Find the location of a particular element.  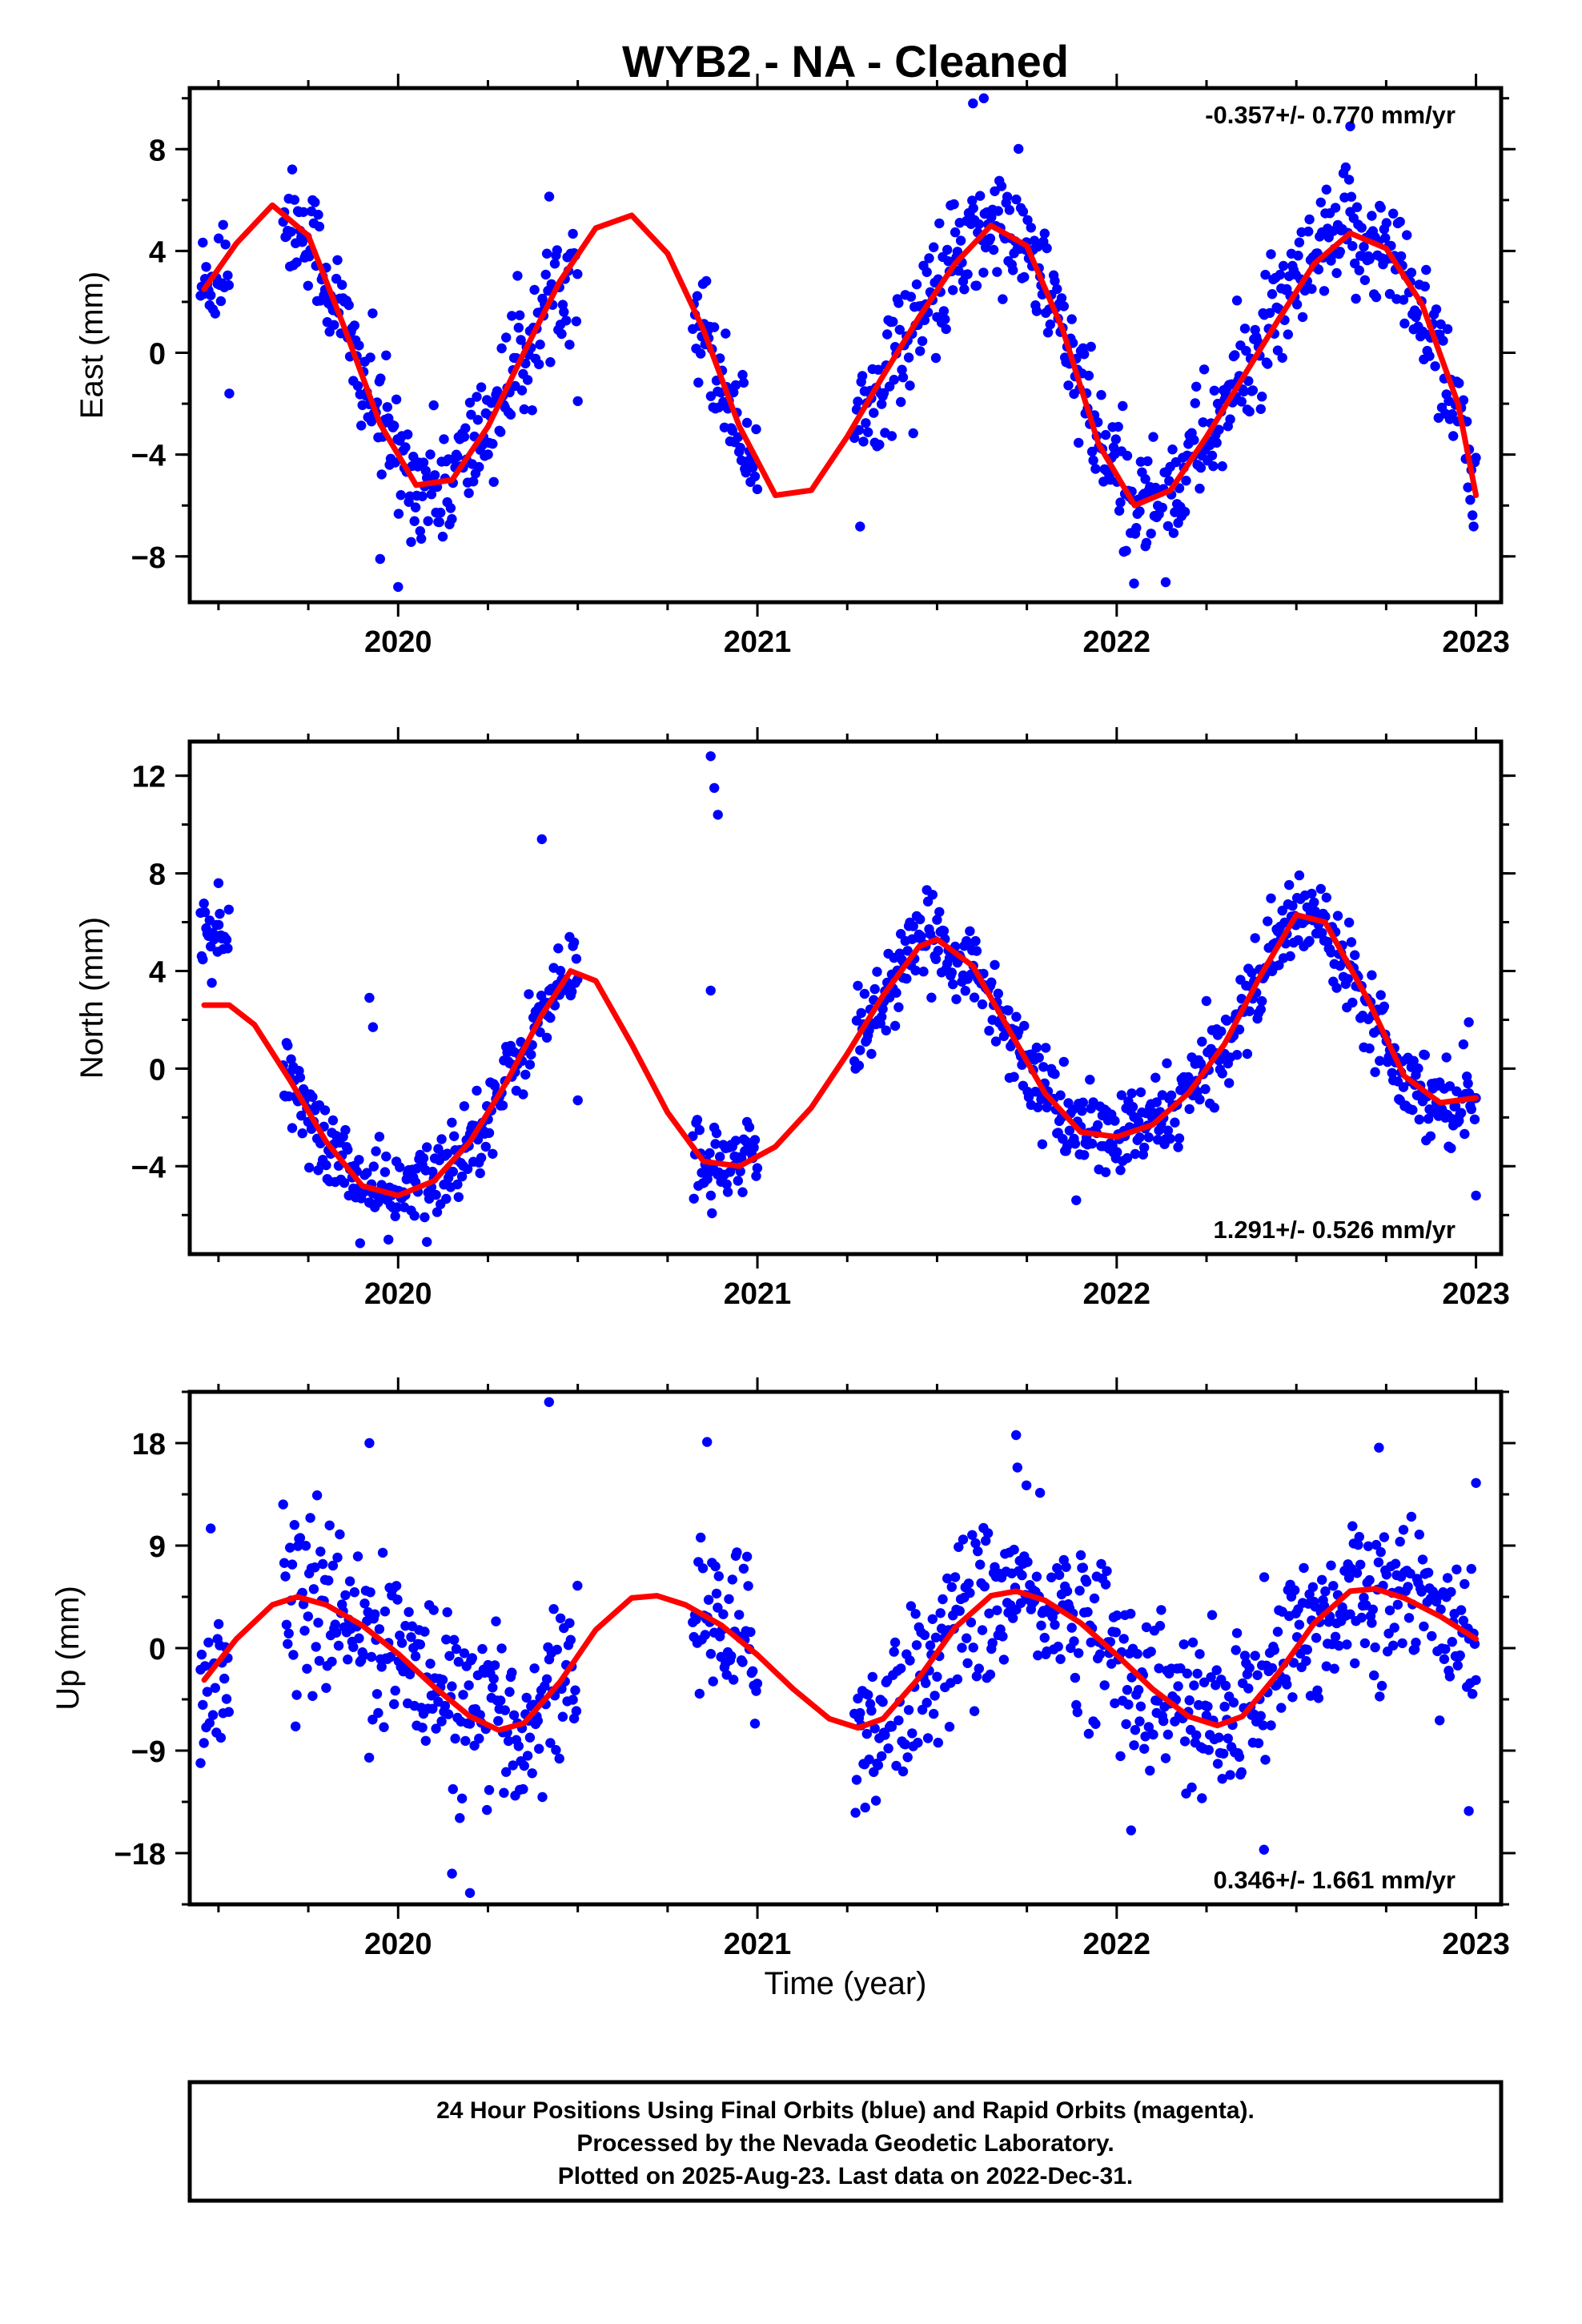

x-tick-label: 2022 is located at coordinates (1117, 1944).